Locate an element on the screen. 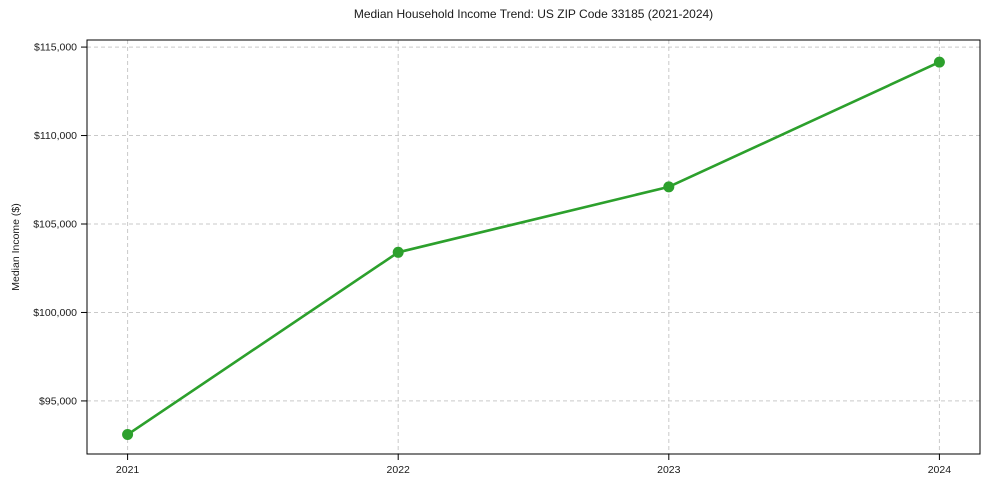 This screenshot has width=989, height=490. y-tick-label: $95,000 is located at coordinates (58, 401).